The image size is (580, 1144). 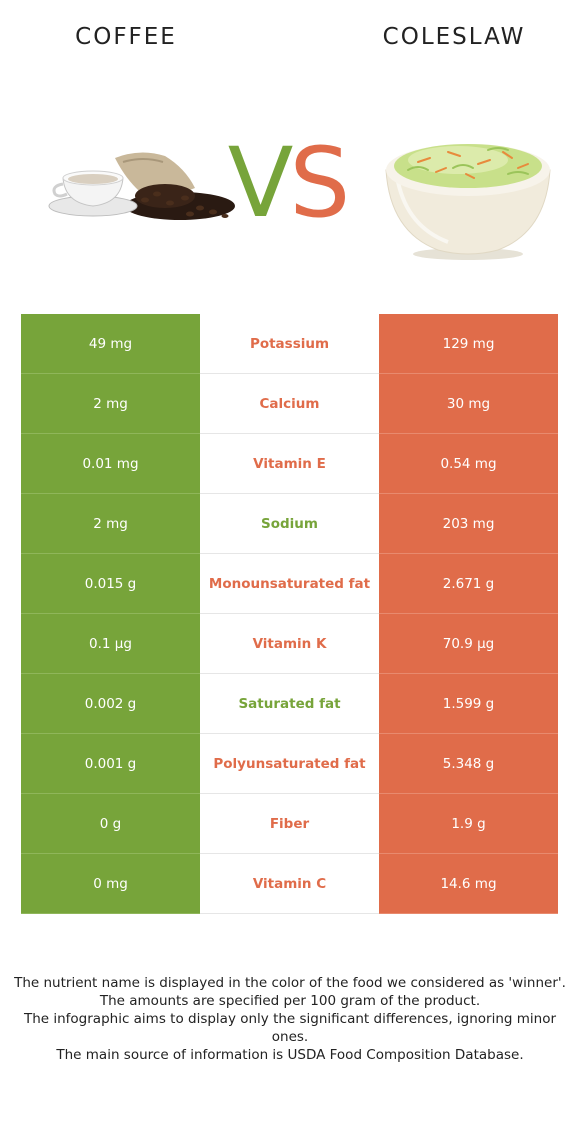 What do you see at coordinates (260, 183) in the screenshot?
I see `vs-v-letter: V` at bounding box center [260, 183].